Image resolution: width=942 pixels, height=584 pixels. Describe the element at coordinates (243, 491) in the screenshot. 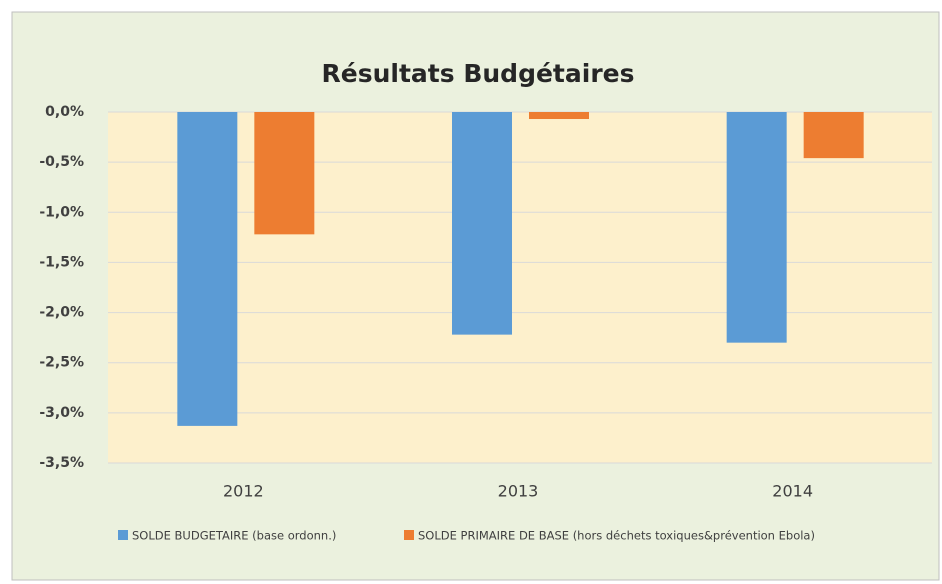

I see `x-tick-label: 2012` at that location.